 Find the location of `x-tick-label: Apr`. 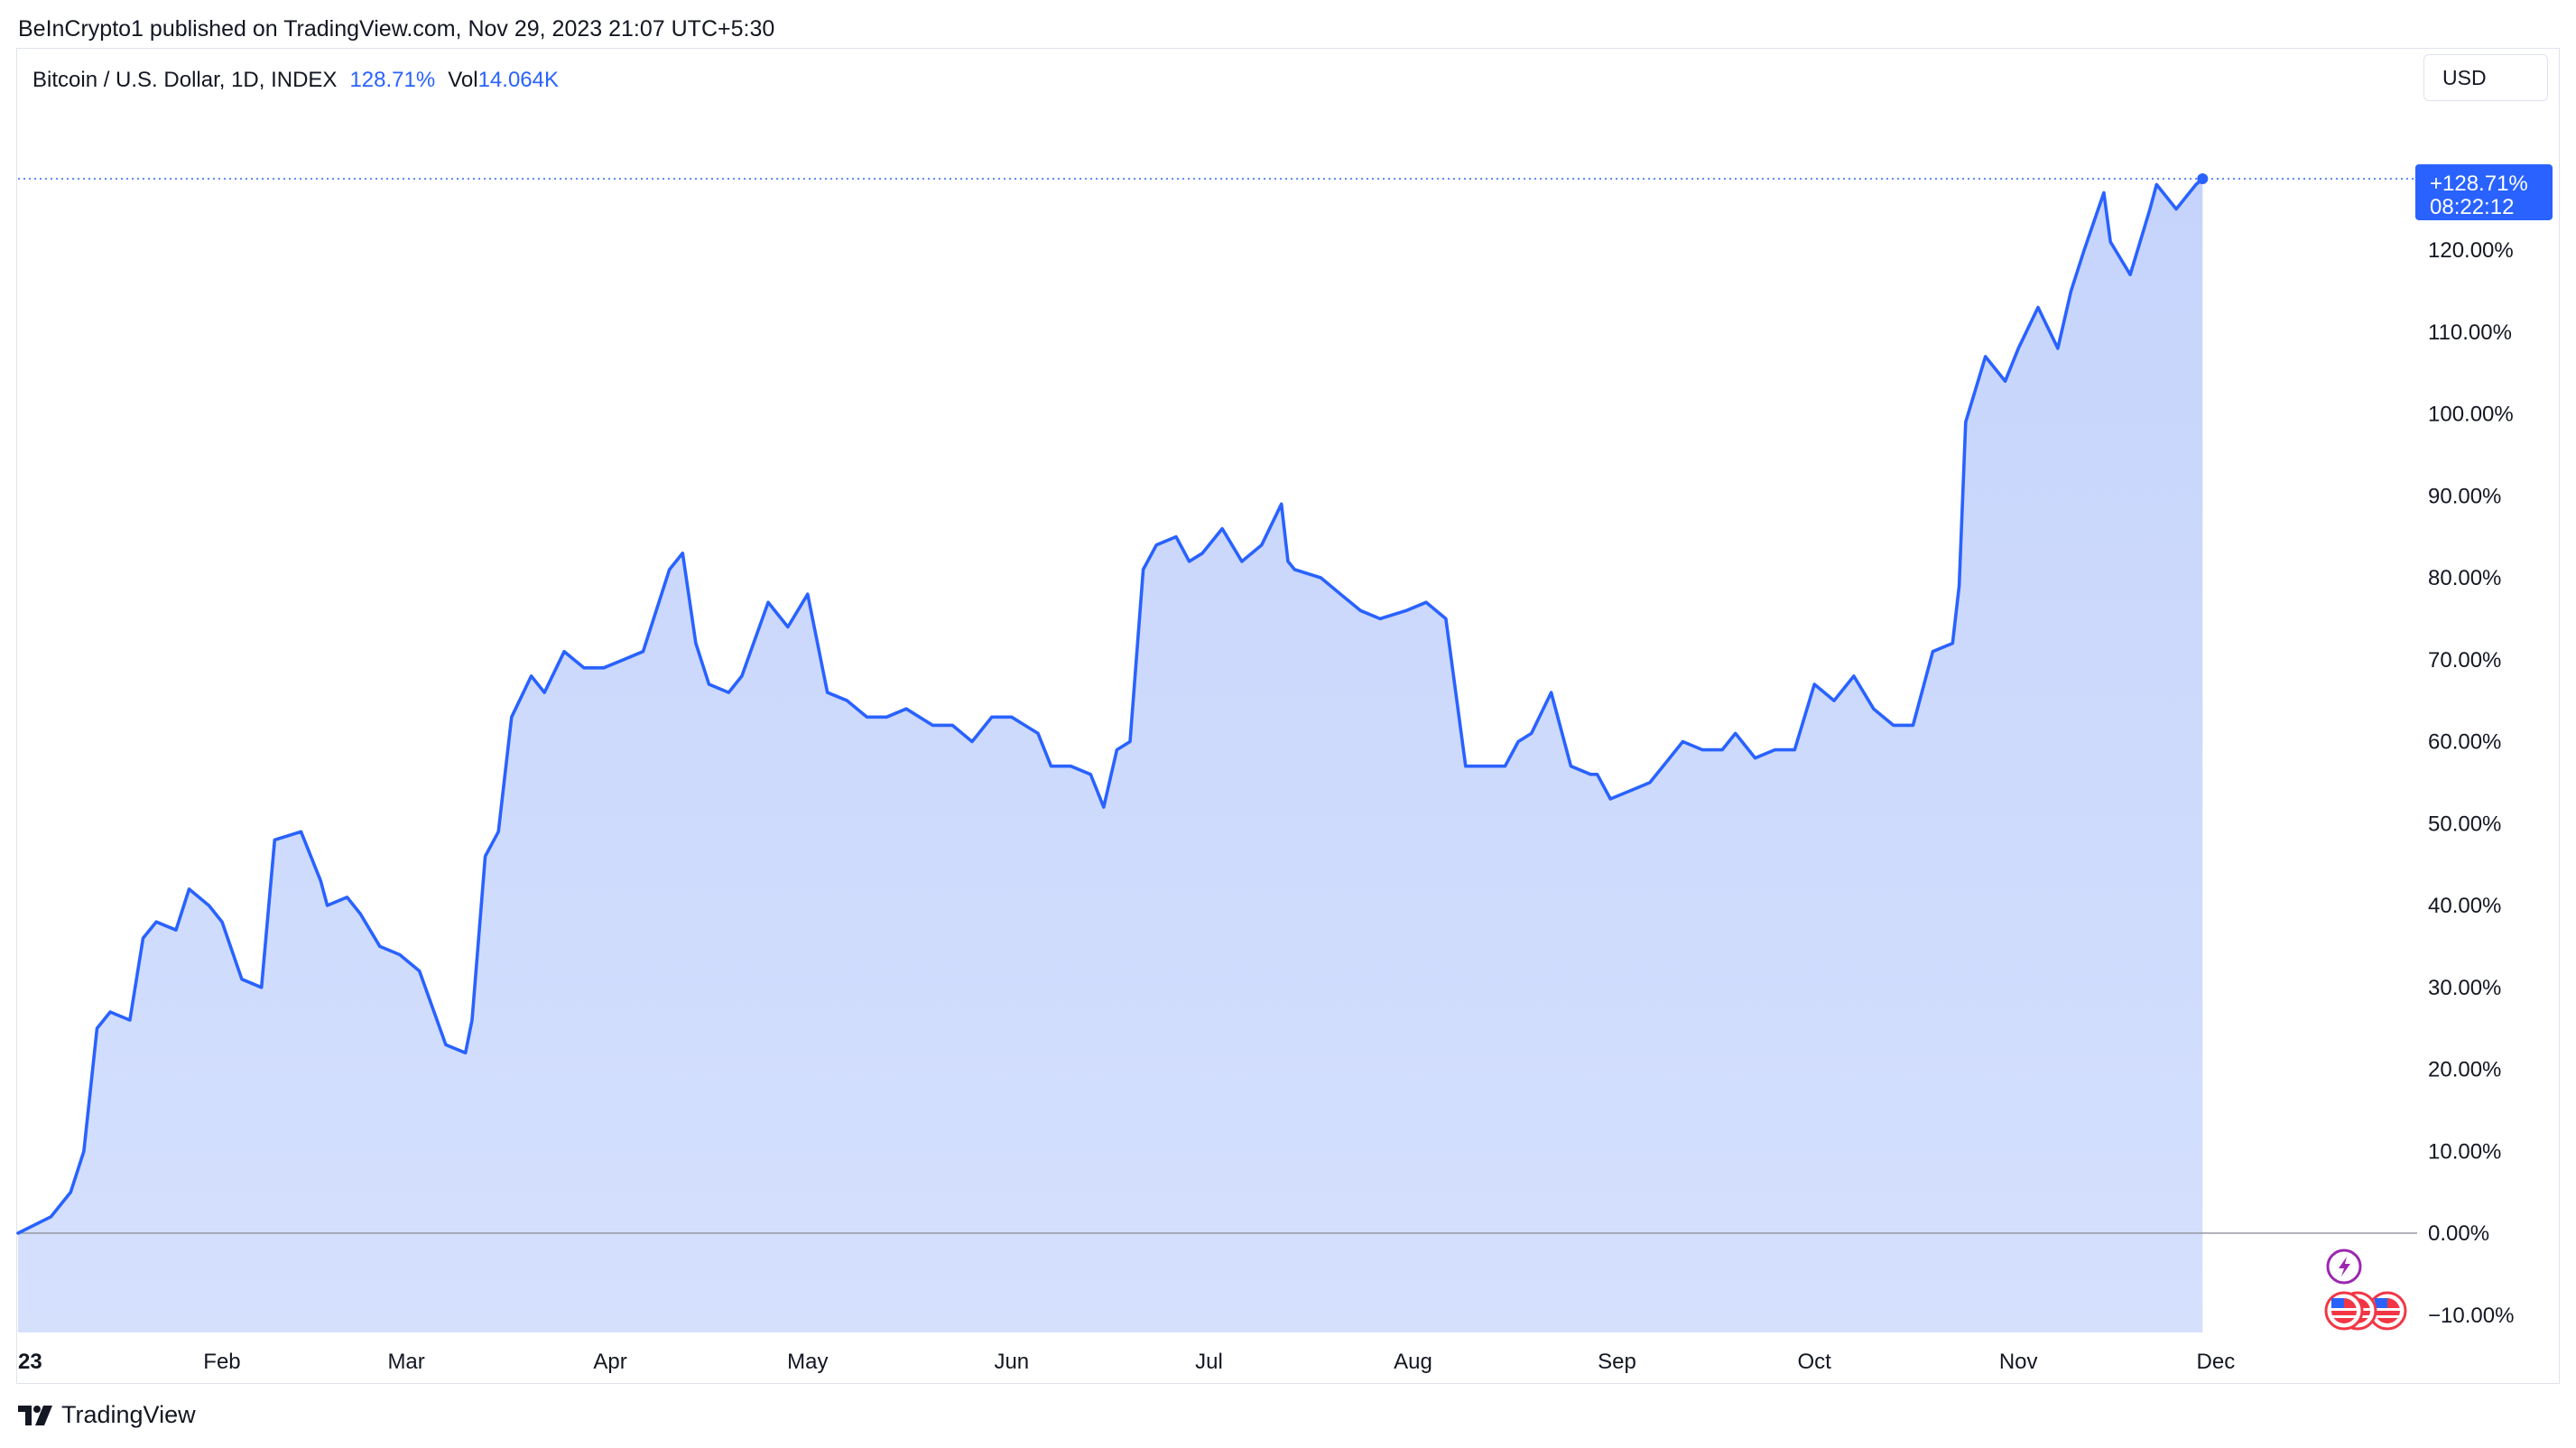

x-tick-label: Apr is located at coordinates (609, 1362).